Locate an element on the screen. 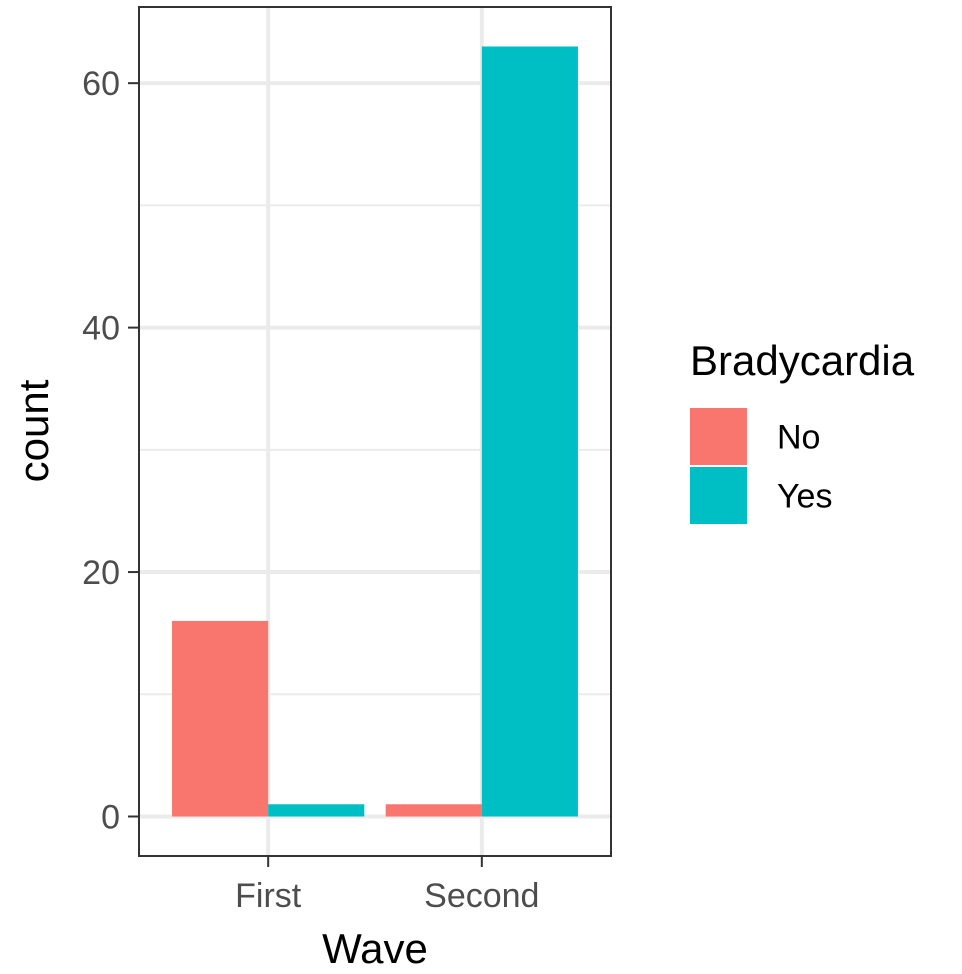 This screenshot has width=962, height=974. x-axis: First Second is located at coordinates (387, 885).